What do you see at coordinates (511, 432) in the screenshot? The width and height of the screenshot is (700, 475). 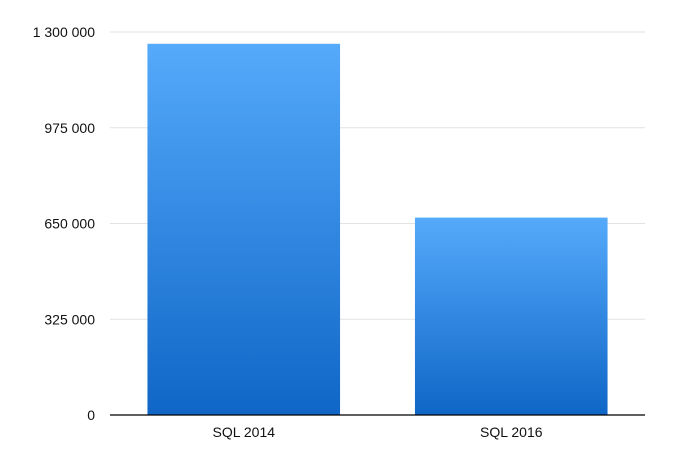 I see `x-tick-label: SQL 2016` at bounding box center [511, 432].